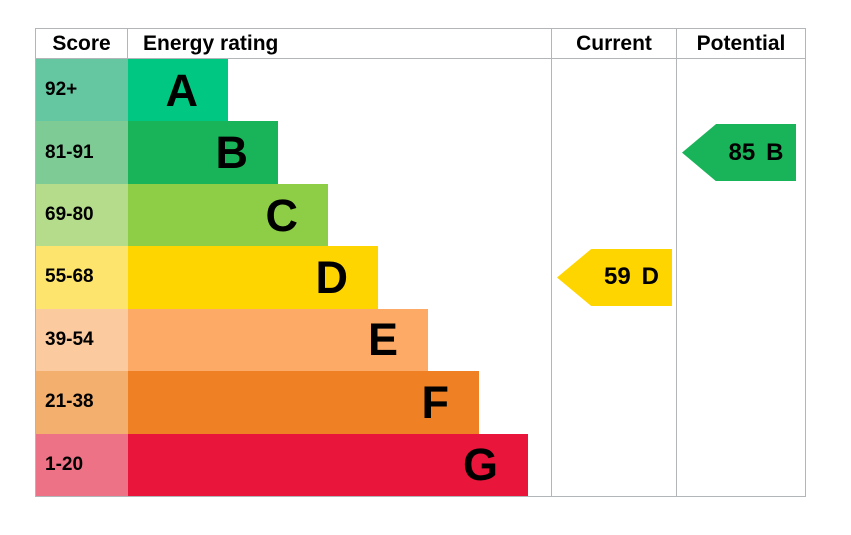 The image size is (851, 535). What do you see at coordinates (420, 152) in the screenshot?
I see `band-row: 81-91 B` at bounding box center [420, 152].